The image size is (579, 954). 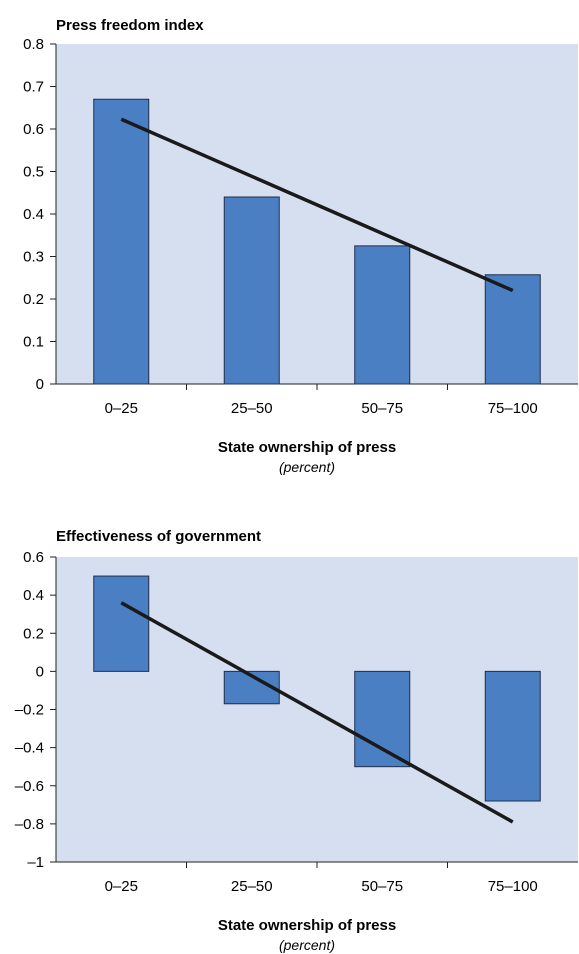 I want to click on y-tick-label: 0.5, so click(x=33, y=172).